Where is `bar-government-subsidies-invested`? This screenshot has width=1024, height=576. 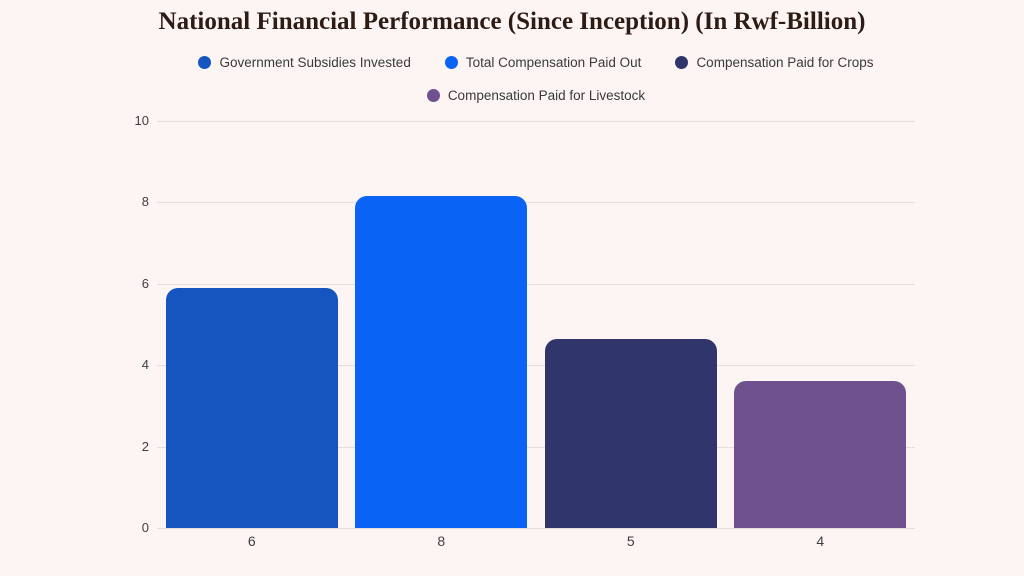
bar-government-subsidies-invested is located at coordinates (251, 407).